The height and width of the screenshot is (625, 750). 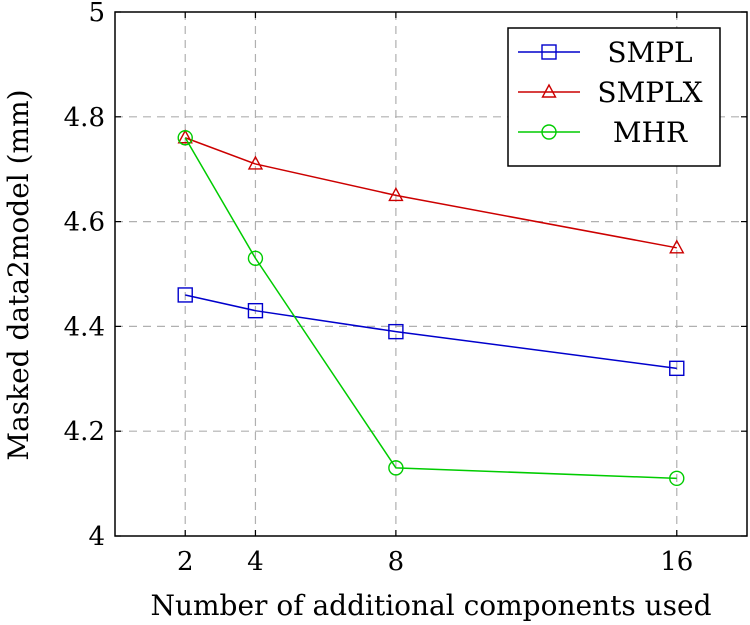 I want to click on x-axis-label: Number of additional components used, so click(x=430, y=605).